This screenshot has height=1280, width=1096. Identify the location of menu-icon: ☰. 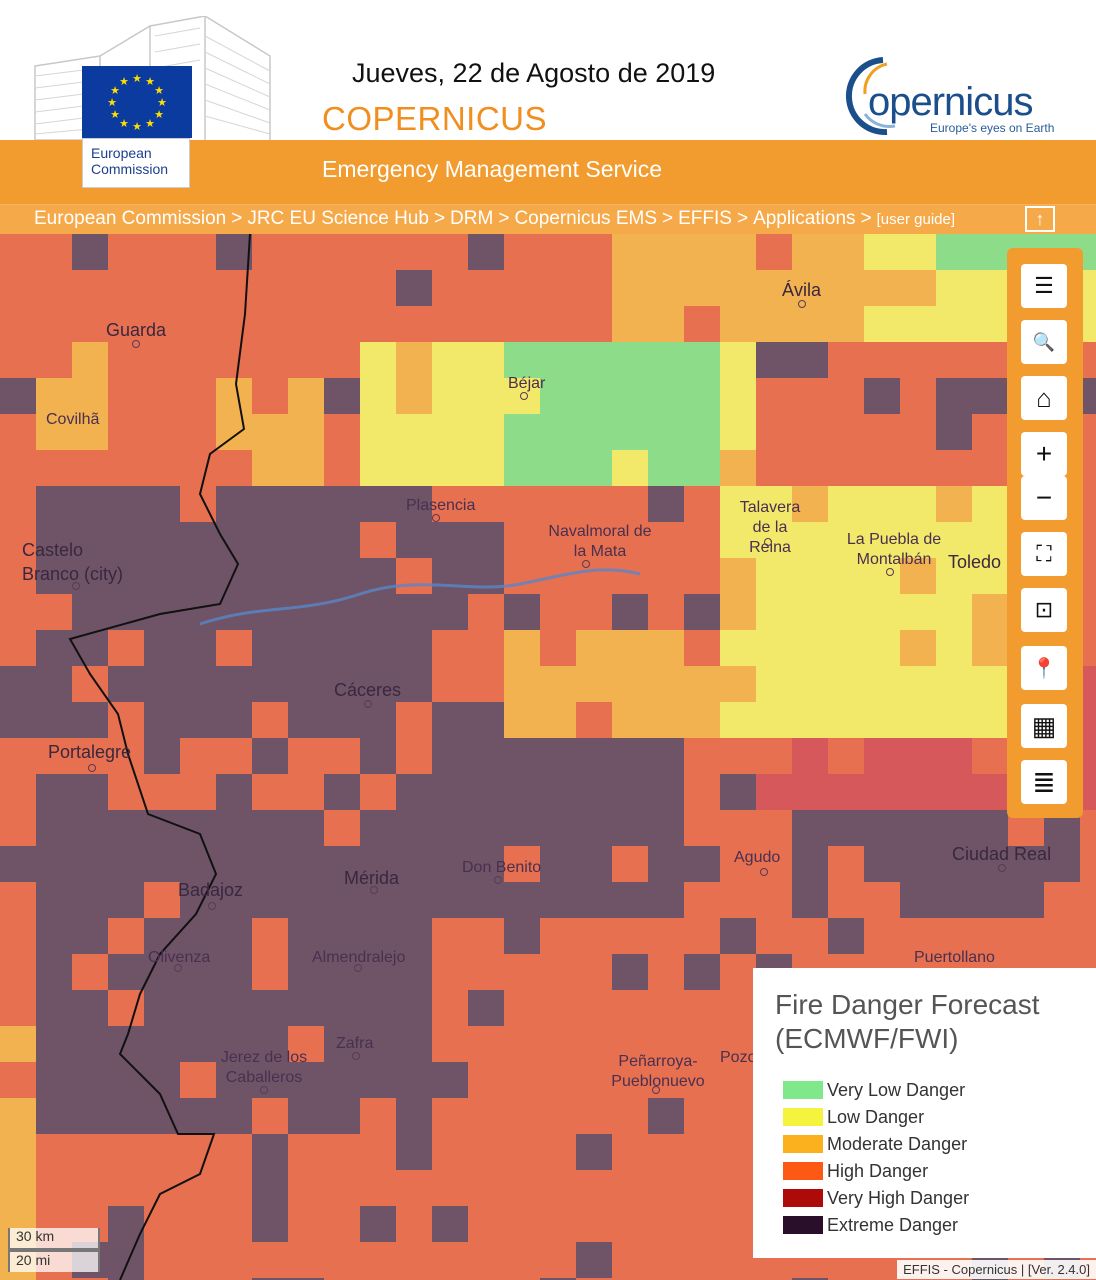
(1044, 286).